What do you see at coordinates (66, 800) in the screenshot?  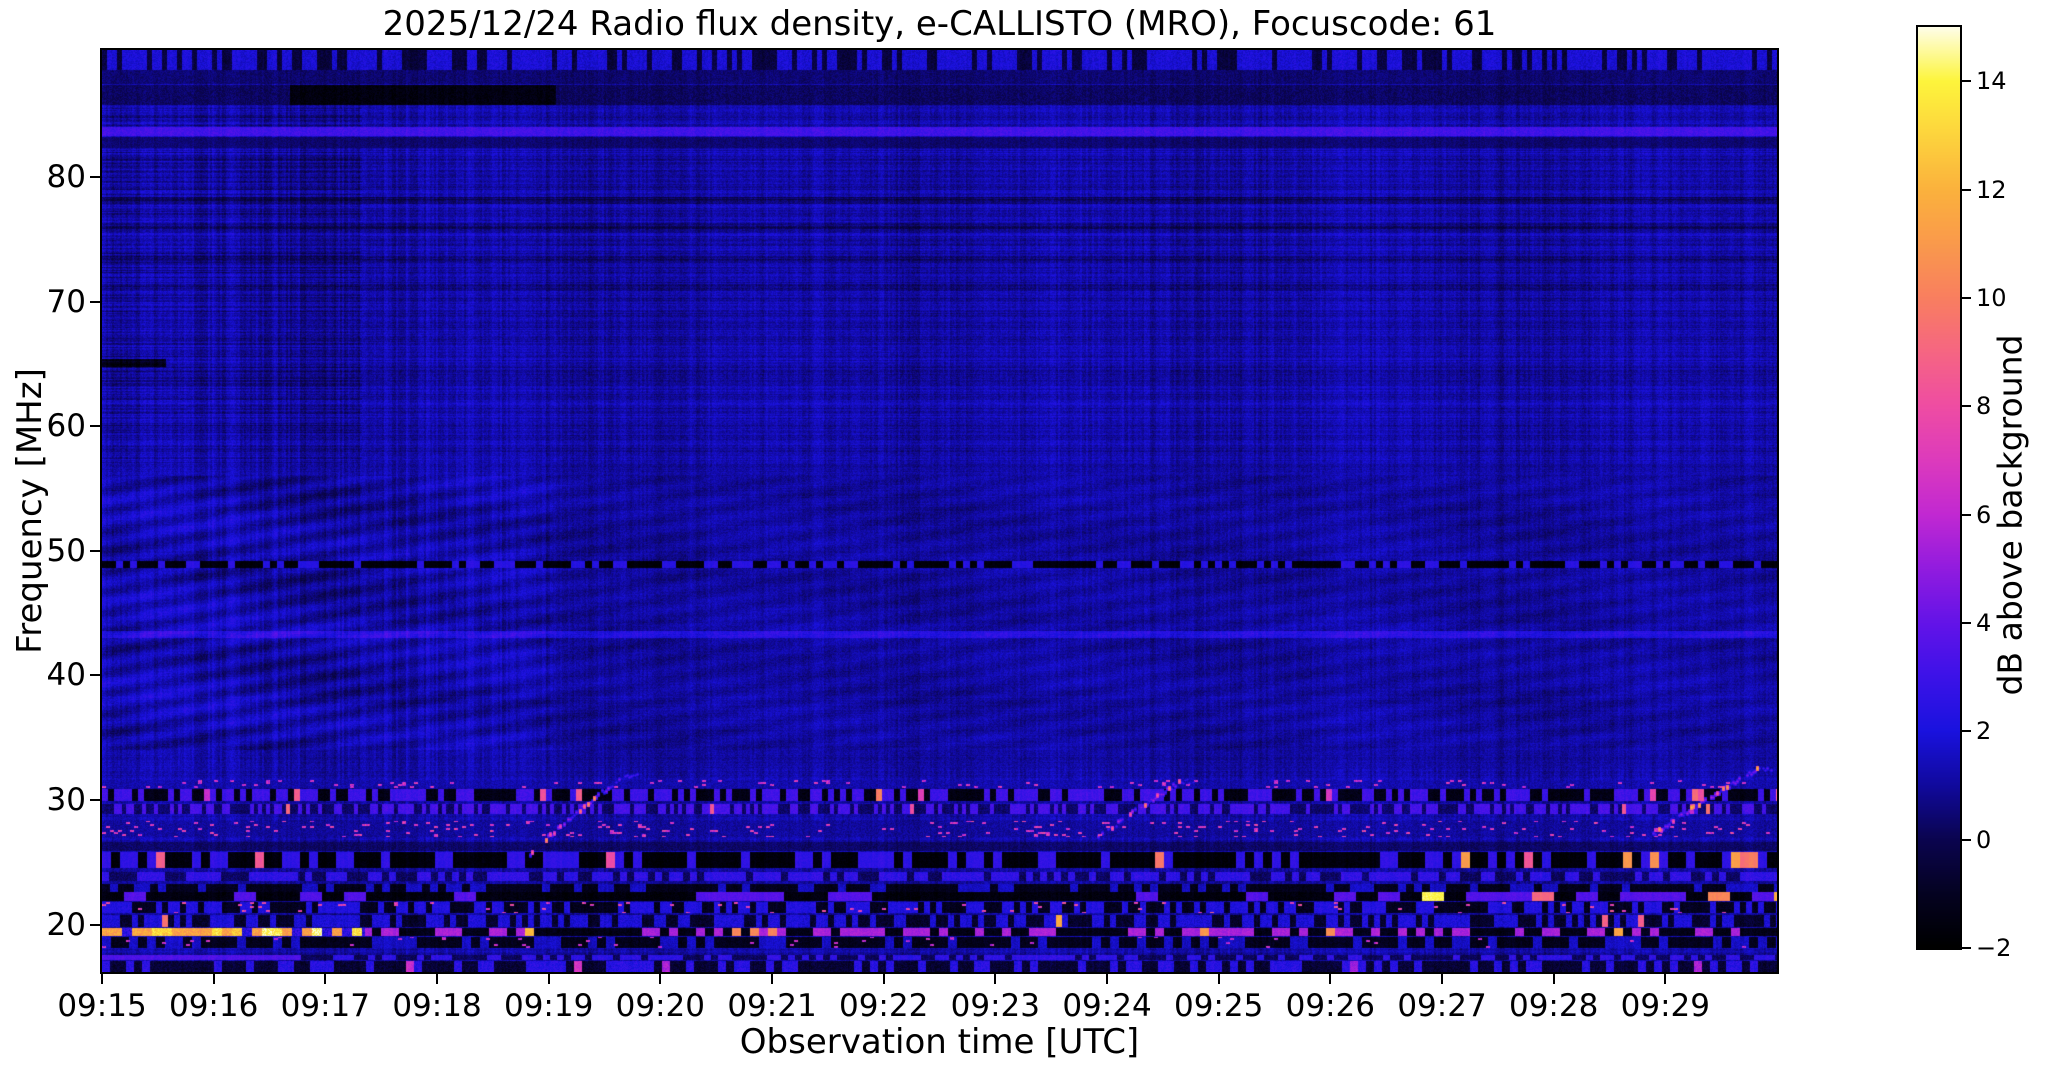 I see `y-tick-label: 30` at bounding box center [66, 800].